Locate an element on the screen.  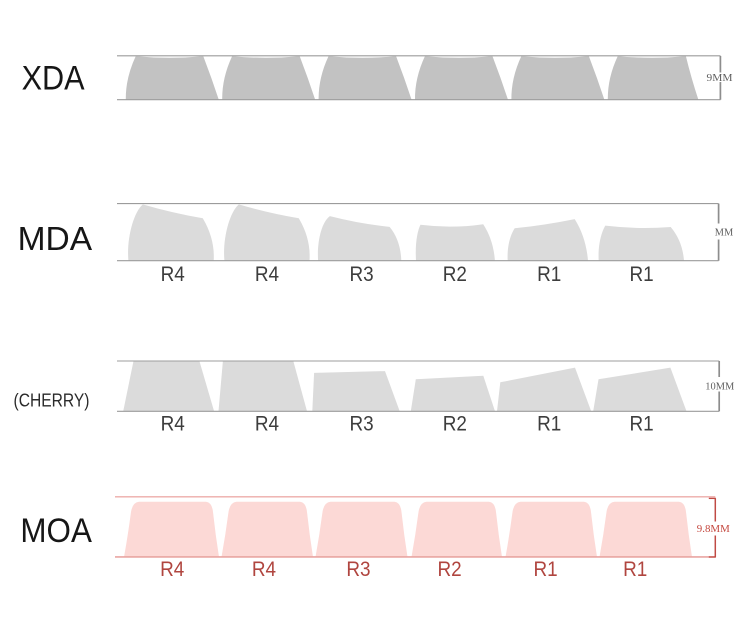
svg-text: MOA is located at coordinates (56, 531).